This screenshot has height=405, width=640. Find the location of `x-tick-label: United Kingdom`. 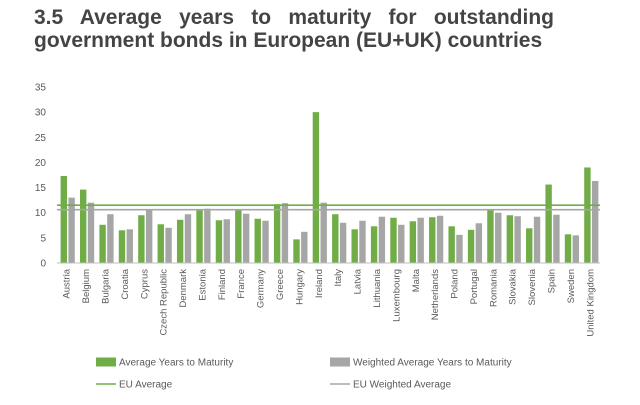

x-tick-label: United Kingdom is located at coordinates (590, 303).